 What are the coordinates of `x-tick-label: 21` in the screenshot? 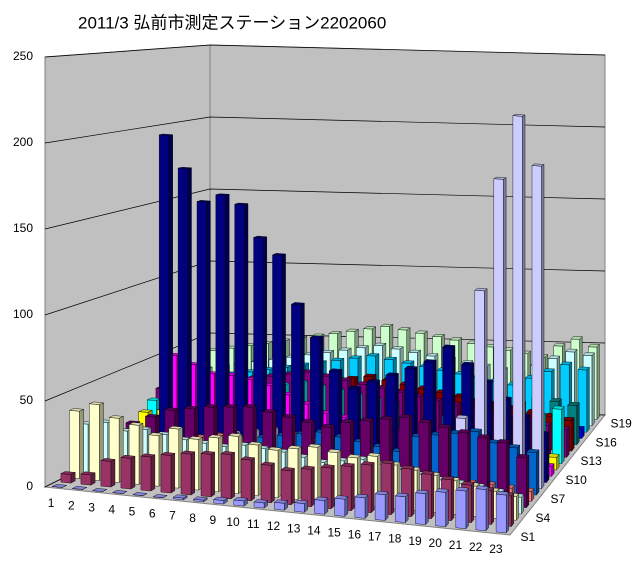 It's located at (456, 545).